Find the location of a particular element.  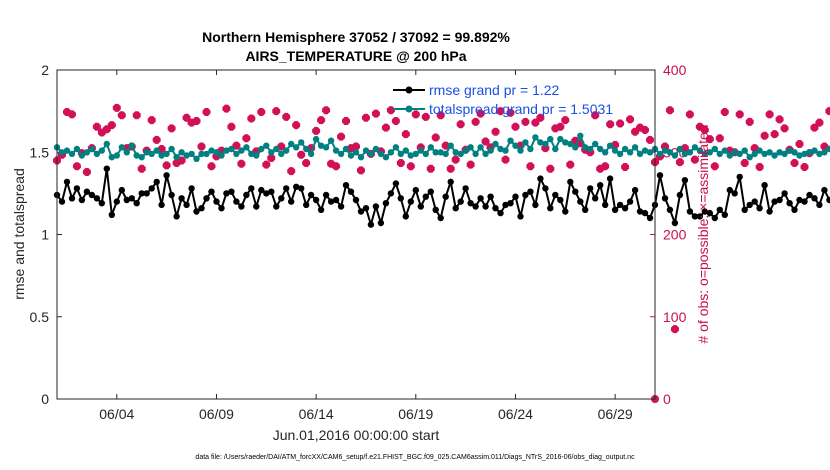

y-left-tick-label-1: 0.5 is located at coordinates (40, 317).